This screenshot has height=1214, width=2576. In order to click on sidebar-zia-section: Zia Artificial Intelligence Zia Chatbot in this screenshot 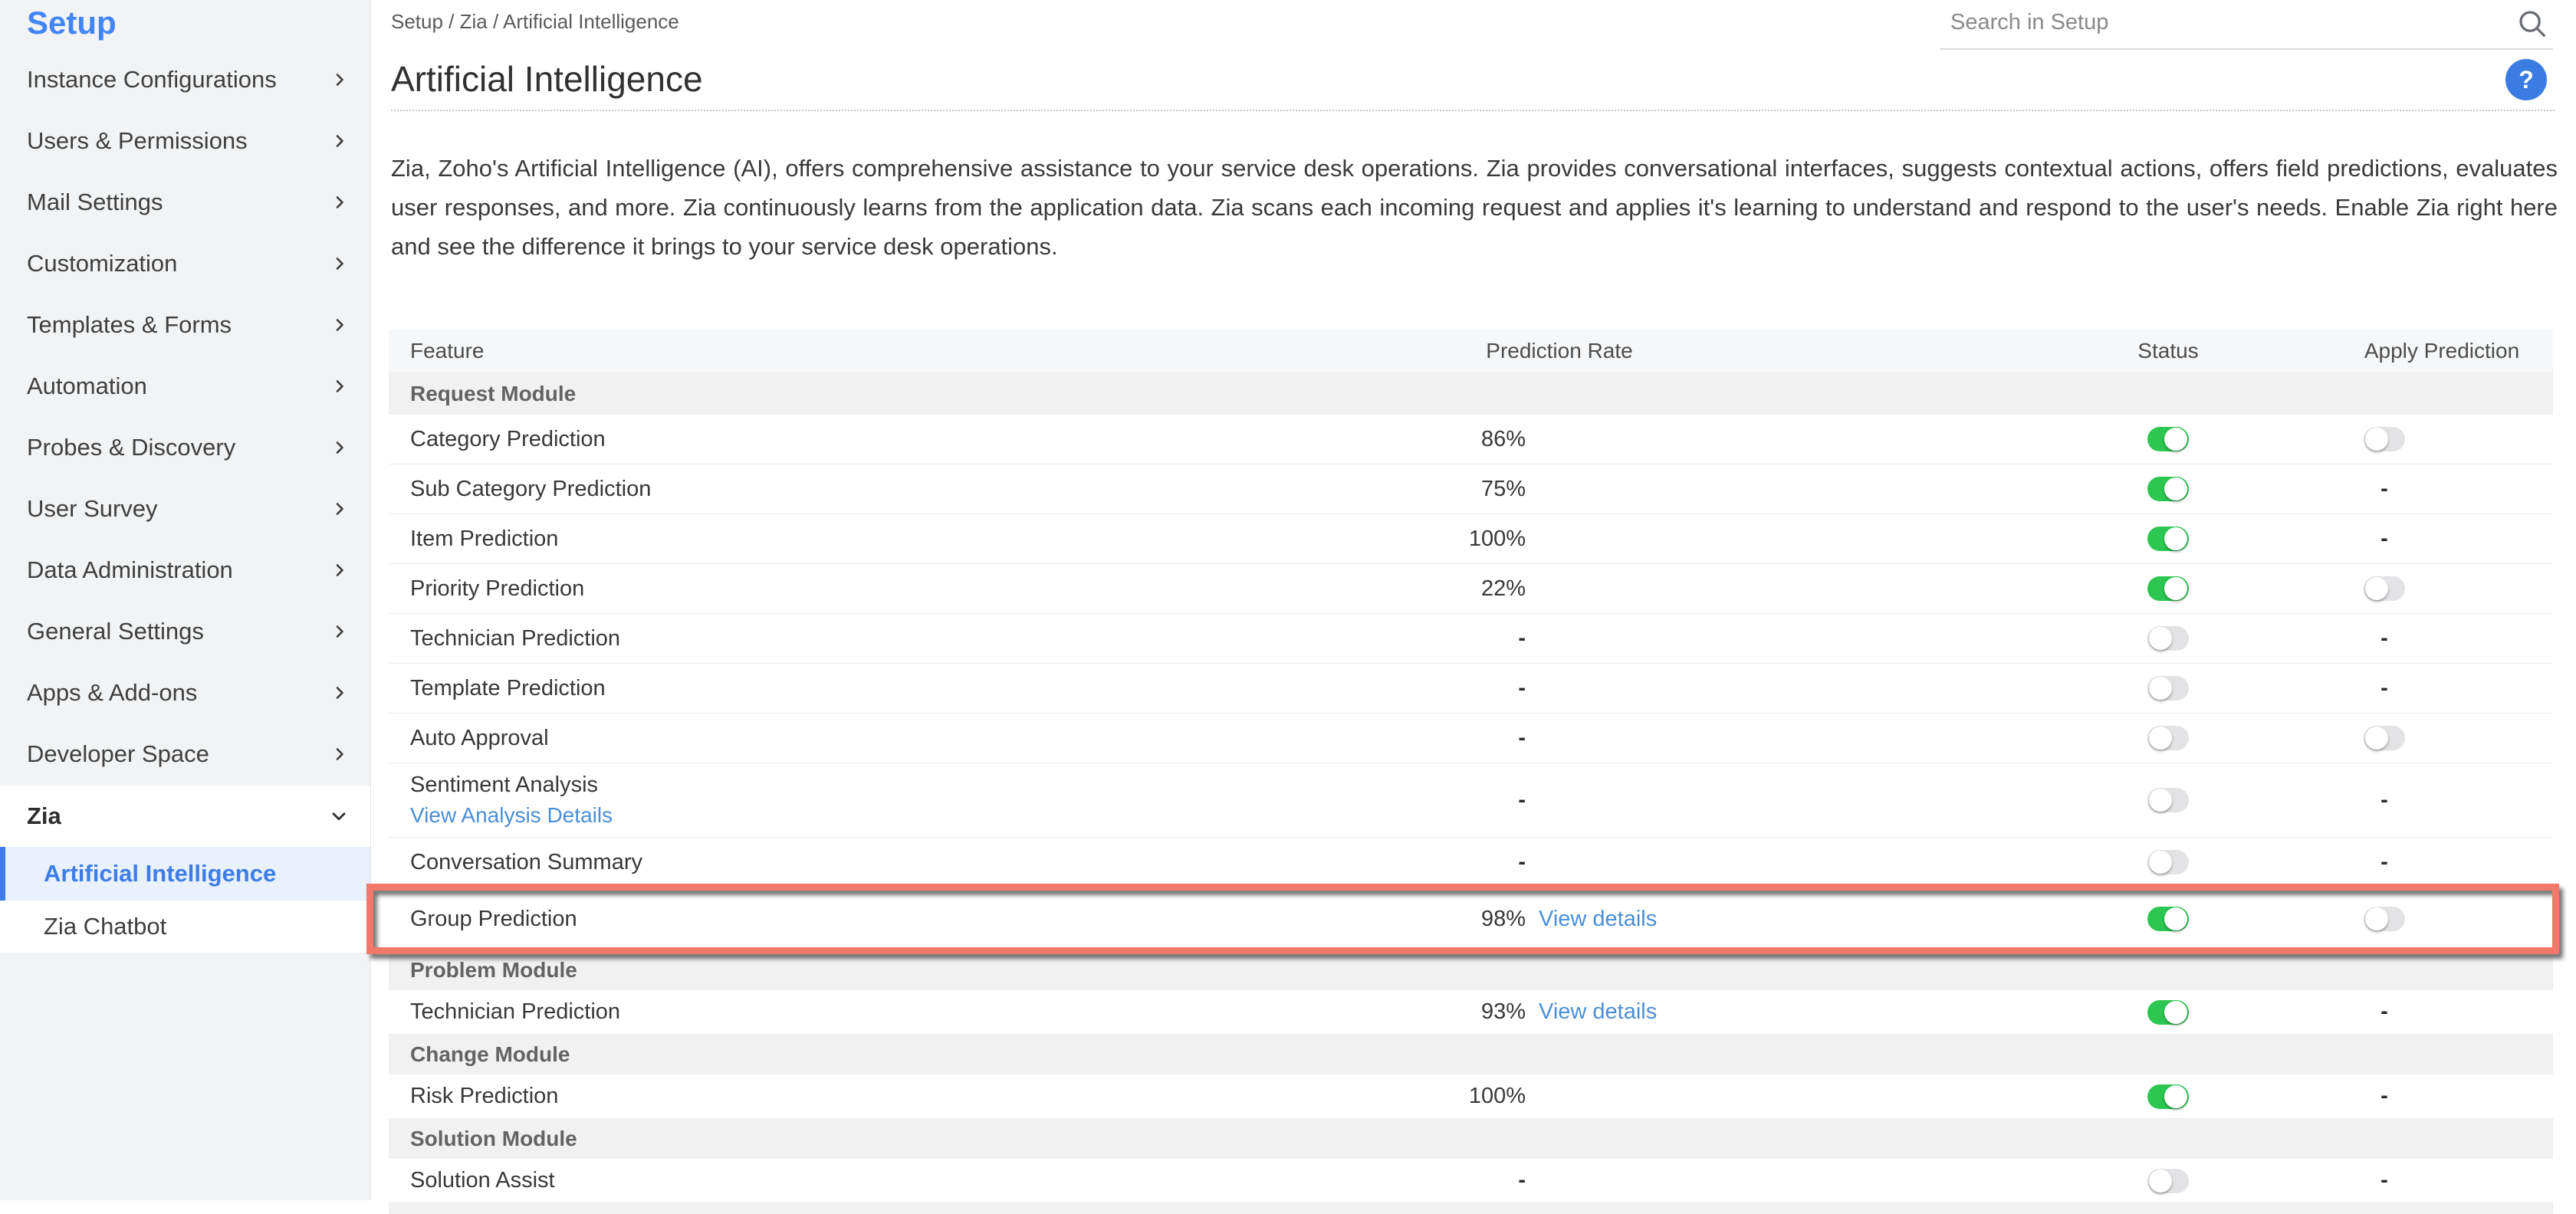, I will do `click(185, 869)`.